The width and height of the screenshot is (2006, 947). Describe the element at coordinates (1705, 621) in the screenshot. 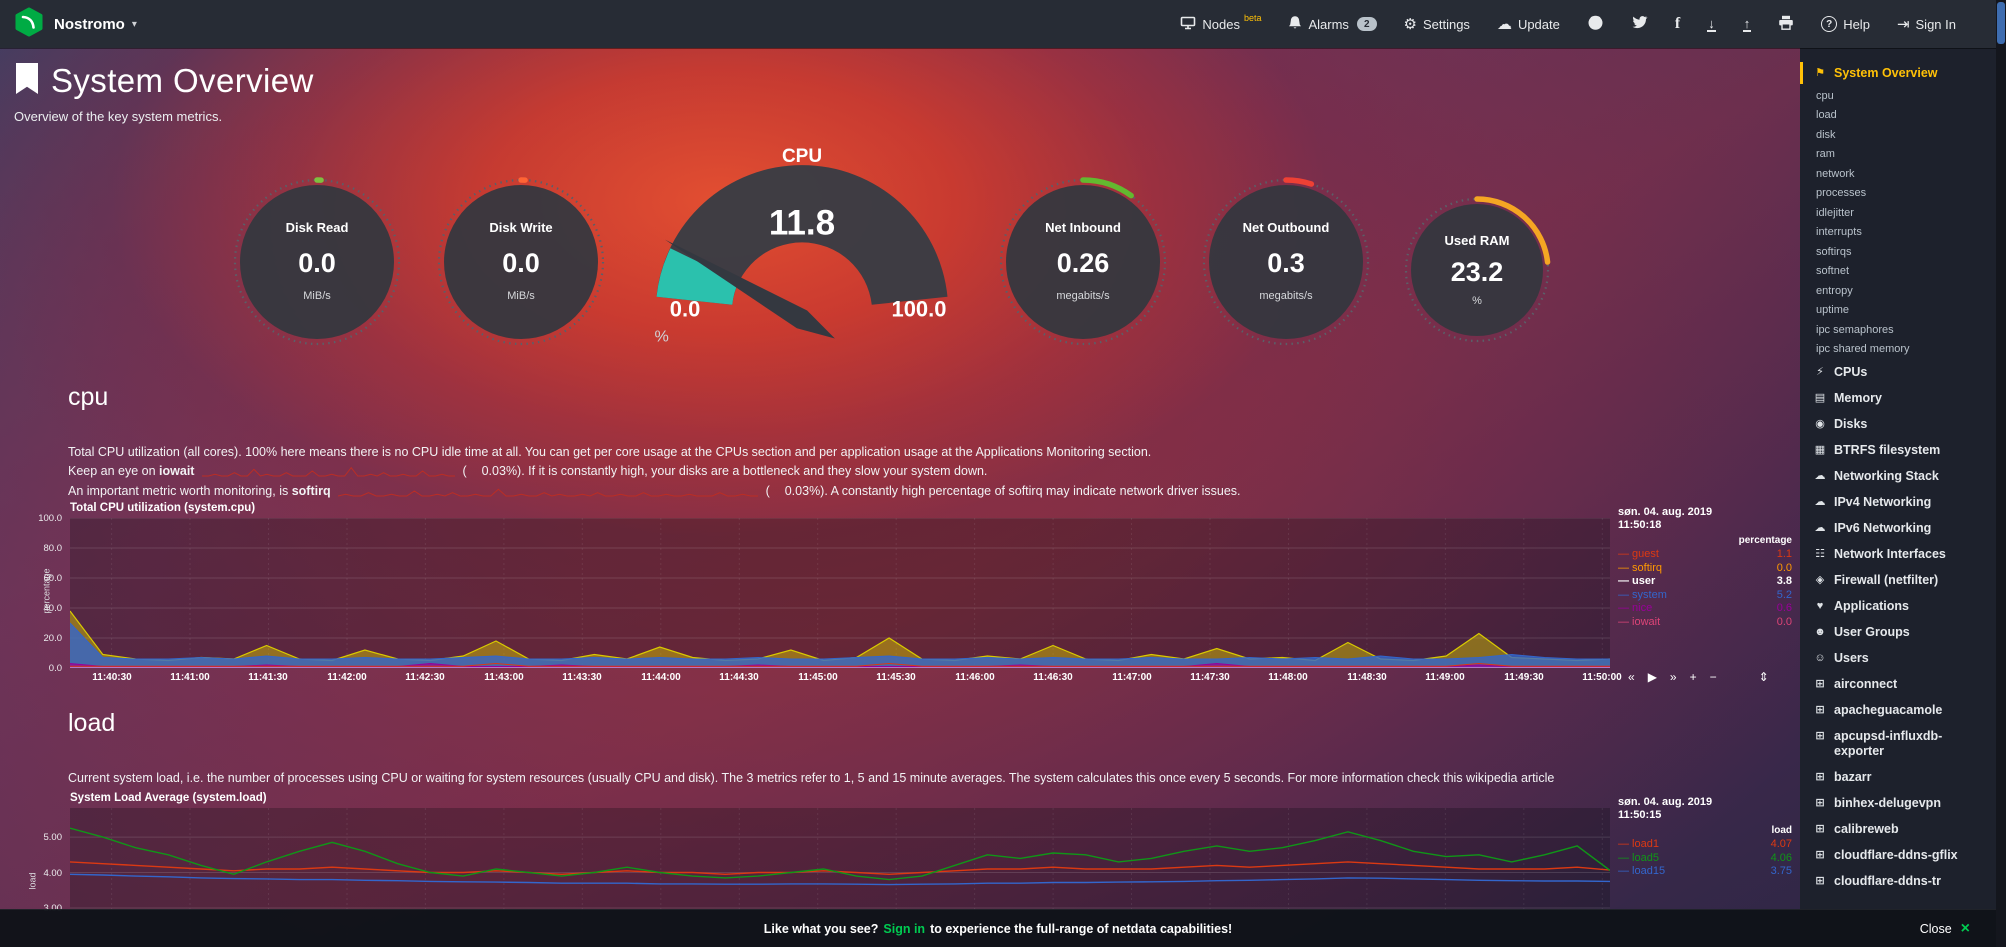

I see `legend-series-iowait: — iowait 0.0` at that location.